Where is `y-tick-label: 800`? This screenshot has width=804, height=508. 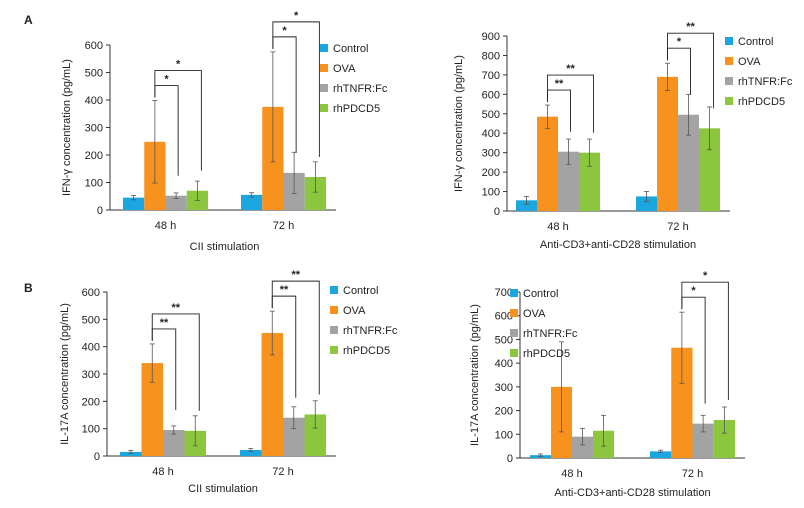
y-tick-label: 800 is located at coordinates (491, 56).